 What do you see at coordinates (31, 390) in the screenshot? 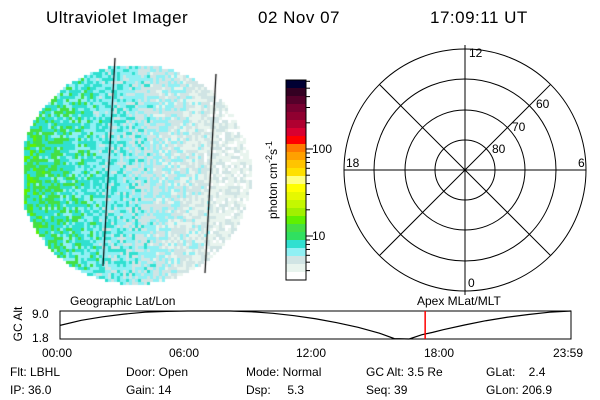
I see `info-ip: IP: 36.0` at bounding box center [31, 390].